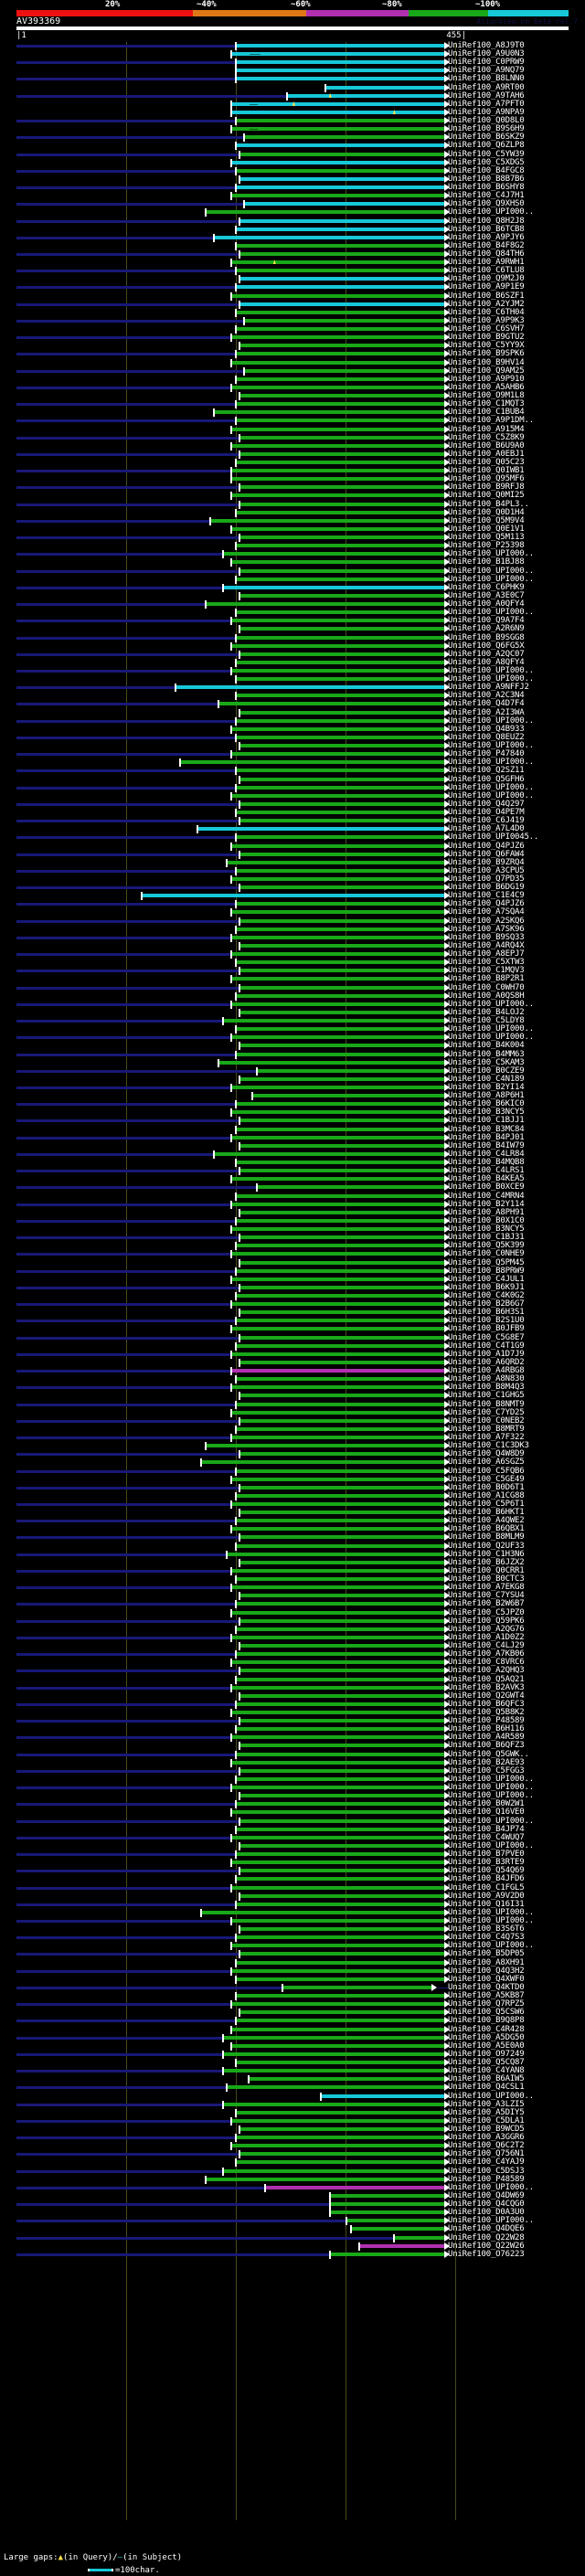 The width and height of the screenshot is (585, 2576). I want to click on subject-id-label: UniRef100_B7PVE0, so click(487, 1855).